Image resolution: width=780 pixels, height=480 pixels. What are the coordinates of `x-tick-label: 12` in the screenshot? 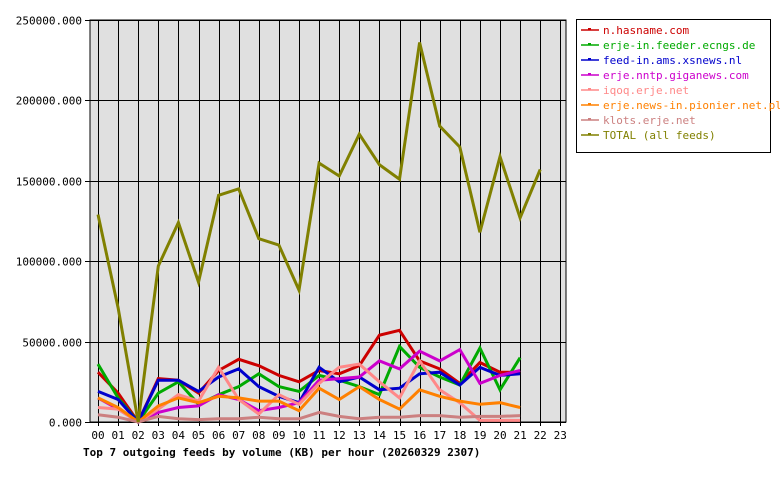 It's located at (339, 435).